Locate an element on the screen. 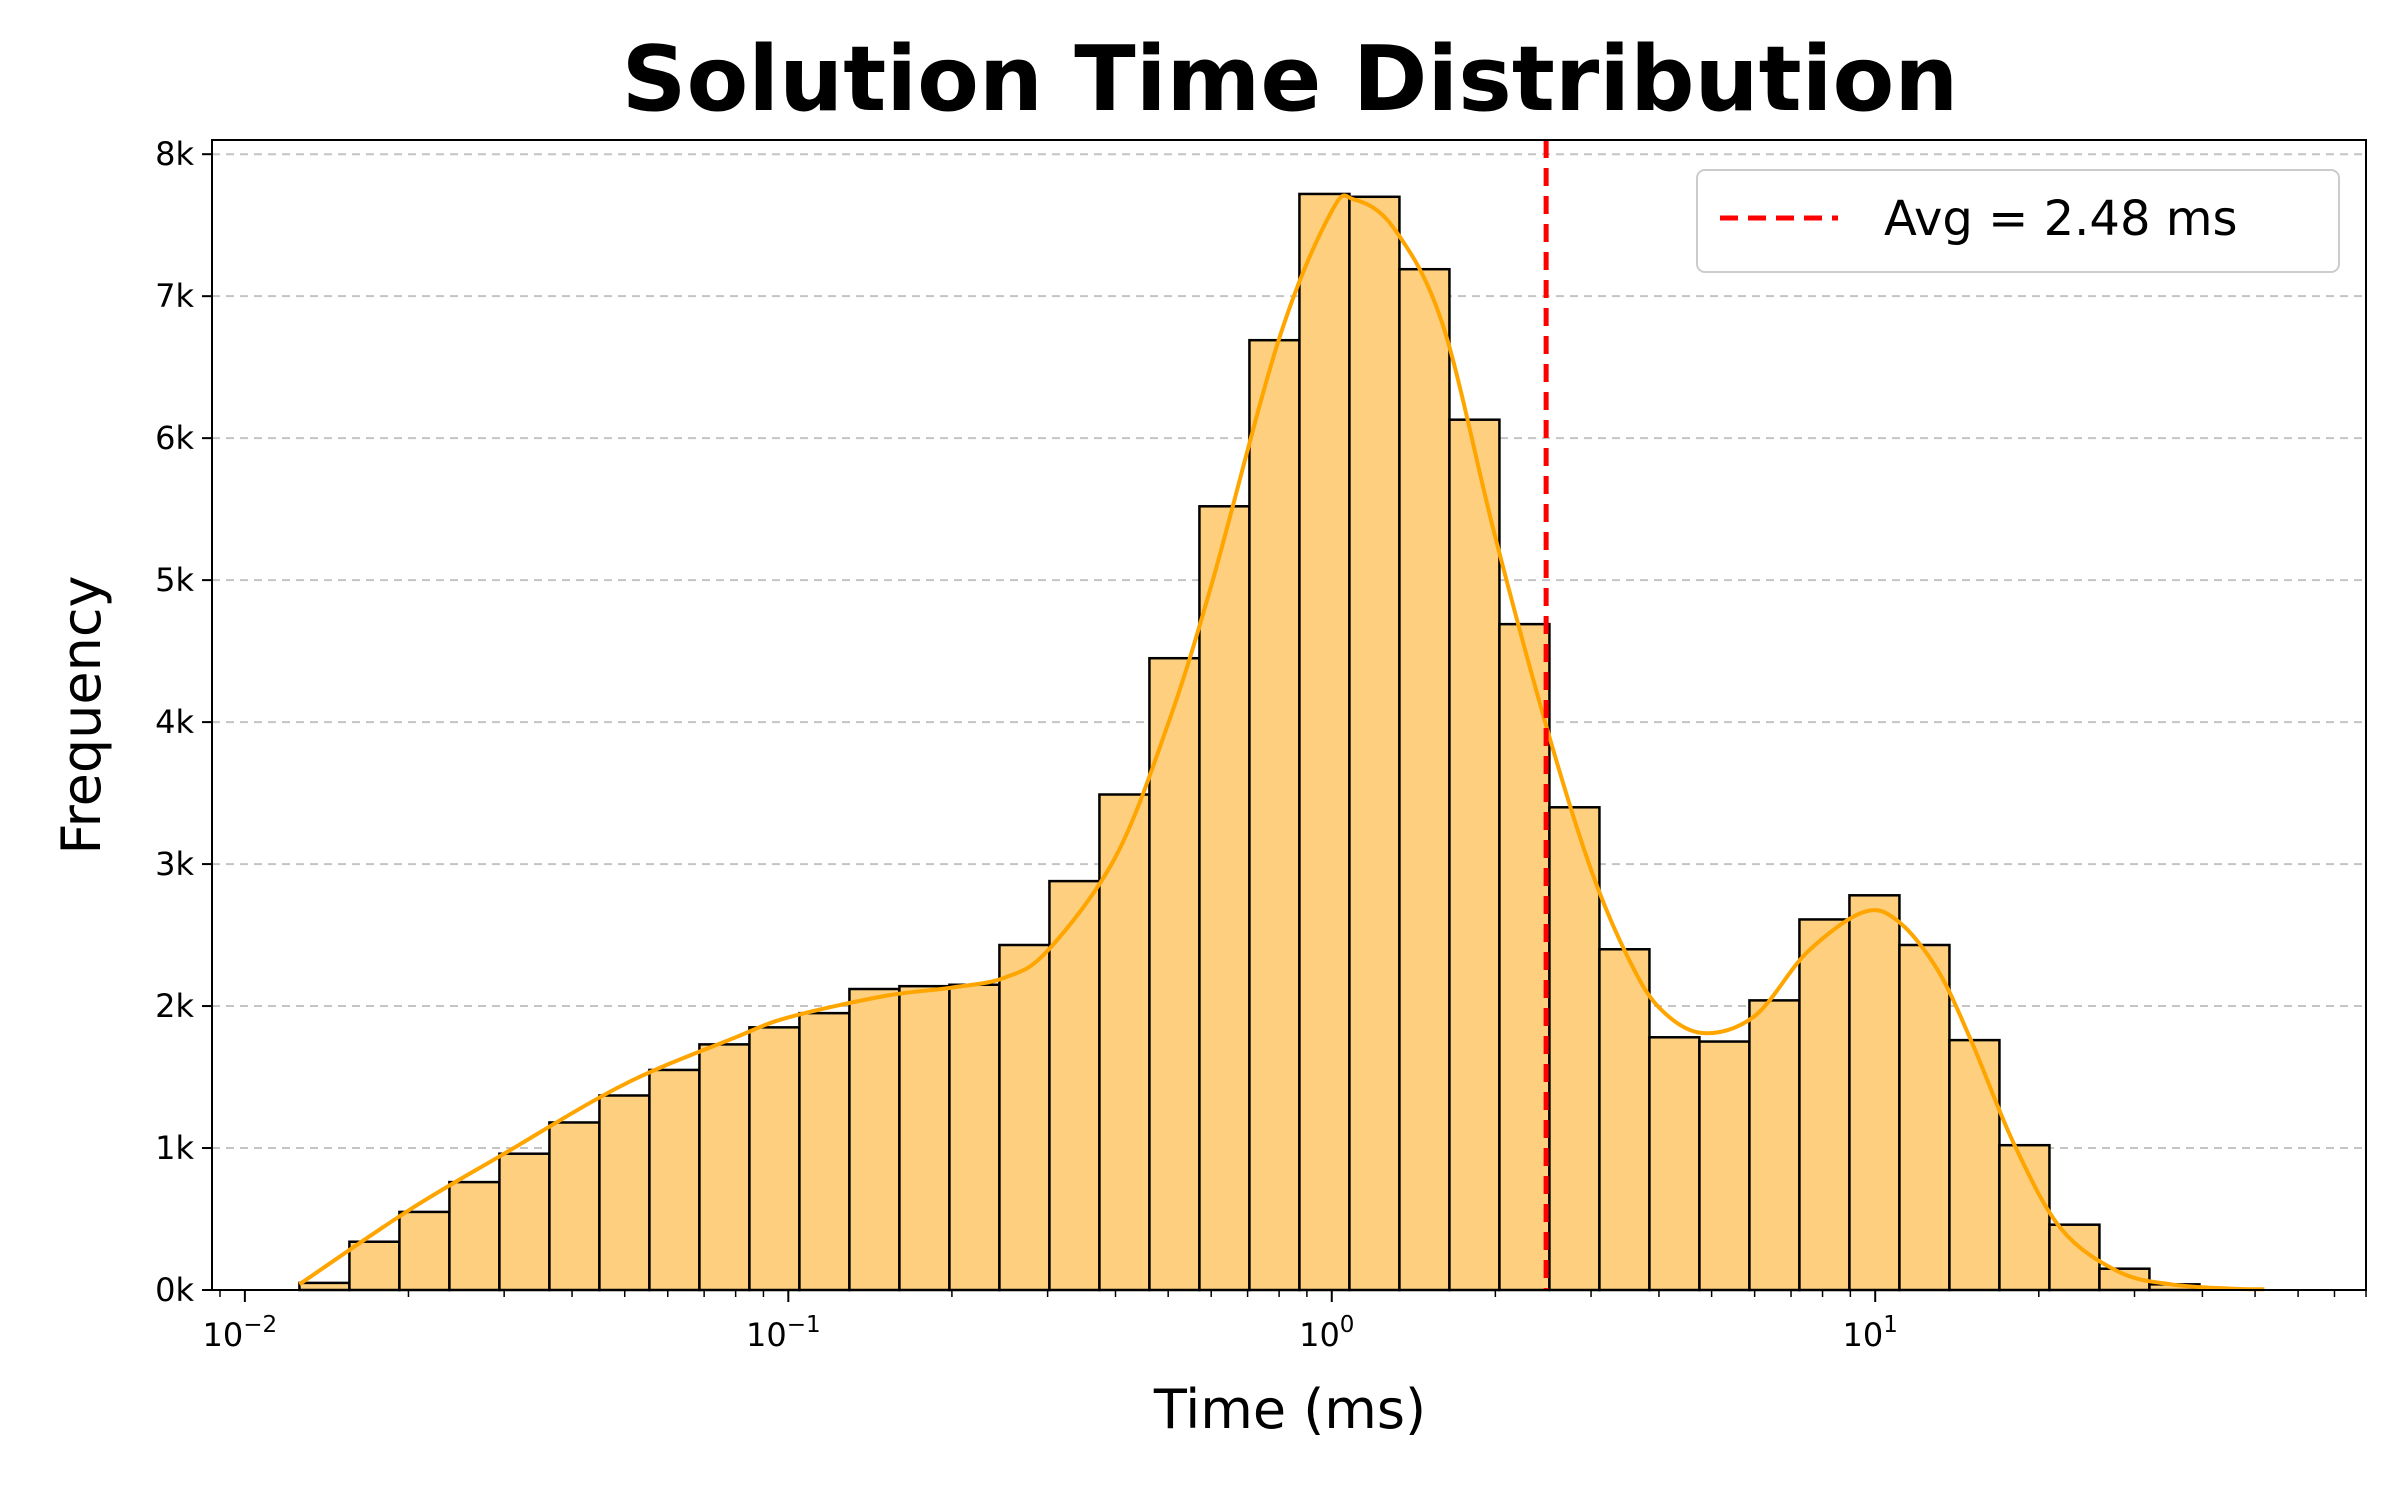 This screenshot has width=2400, height=1500. legend-frame is located at coordinates (2018, 221).